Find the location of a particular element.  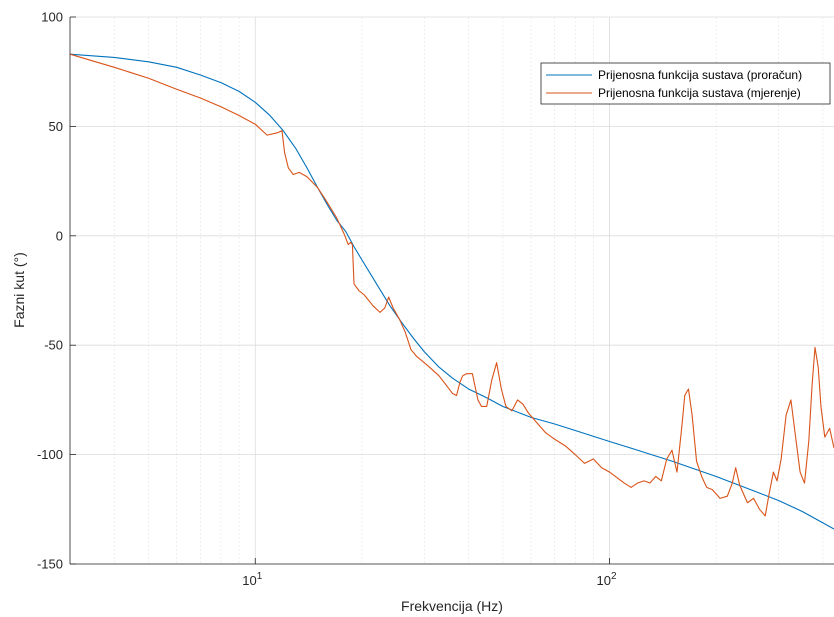

legend-box is located at coordinates (685, 83).